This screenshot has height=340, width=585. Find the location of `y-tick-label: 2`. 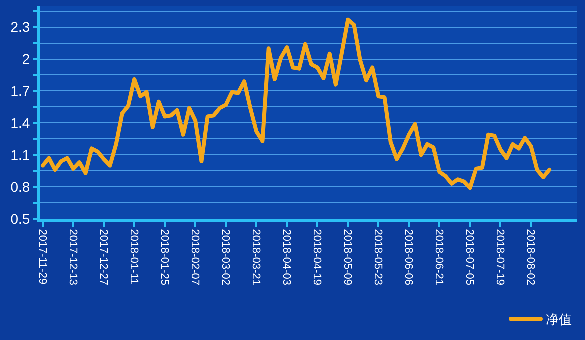

y-tick-label: 2 is located at coordinates (26, 59).